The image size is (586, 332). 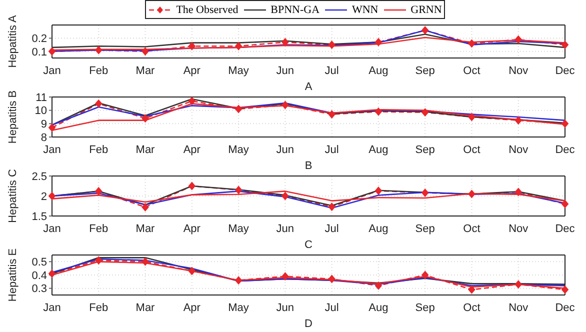 I want to click on y-tick-label: 11, so click(x=41, y=98).